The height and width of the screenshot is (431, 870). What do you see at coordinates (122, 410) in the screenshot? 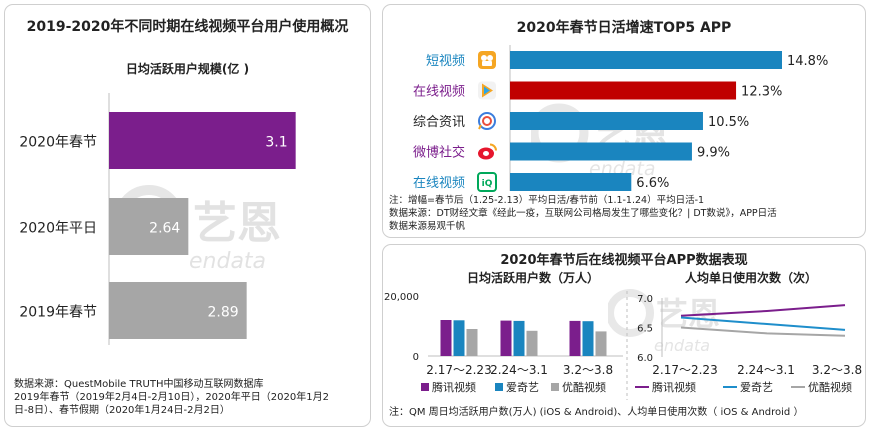
I see `source-line: 日-8日）、春节假期（2020年1月24日-2月2日）` at bounding box center [122, 410].